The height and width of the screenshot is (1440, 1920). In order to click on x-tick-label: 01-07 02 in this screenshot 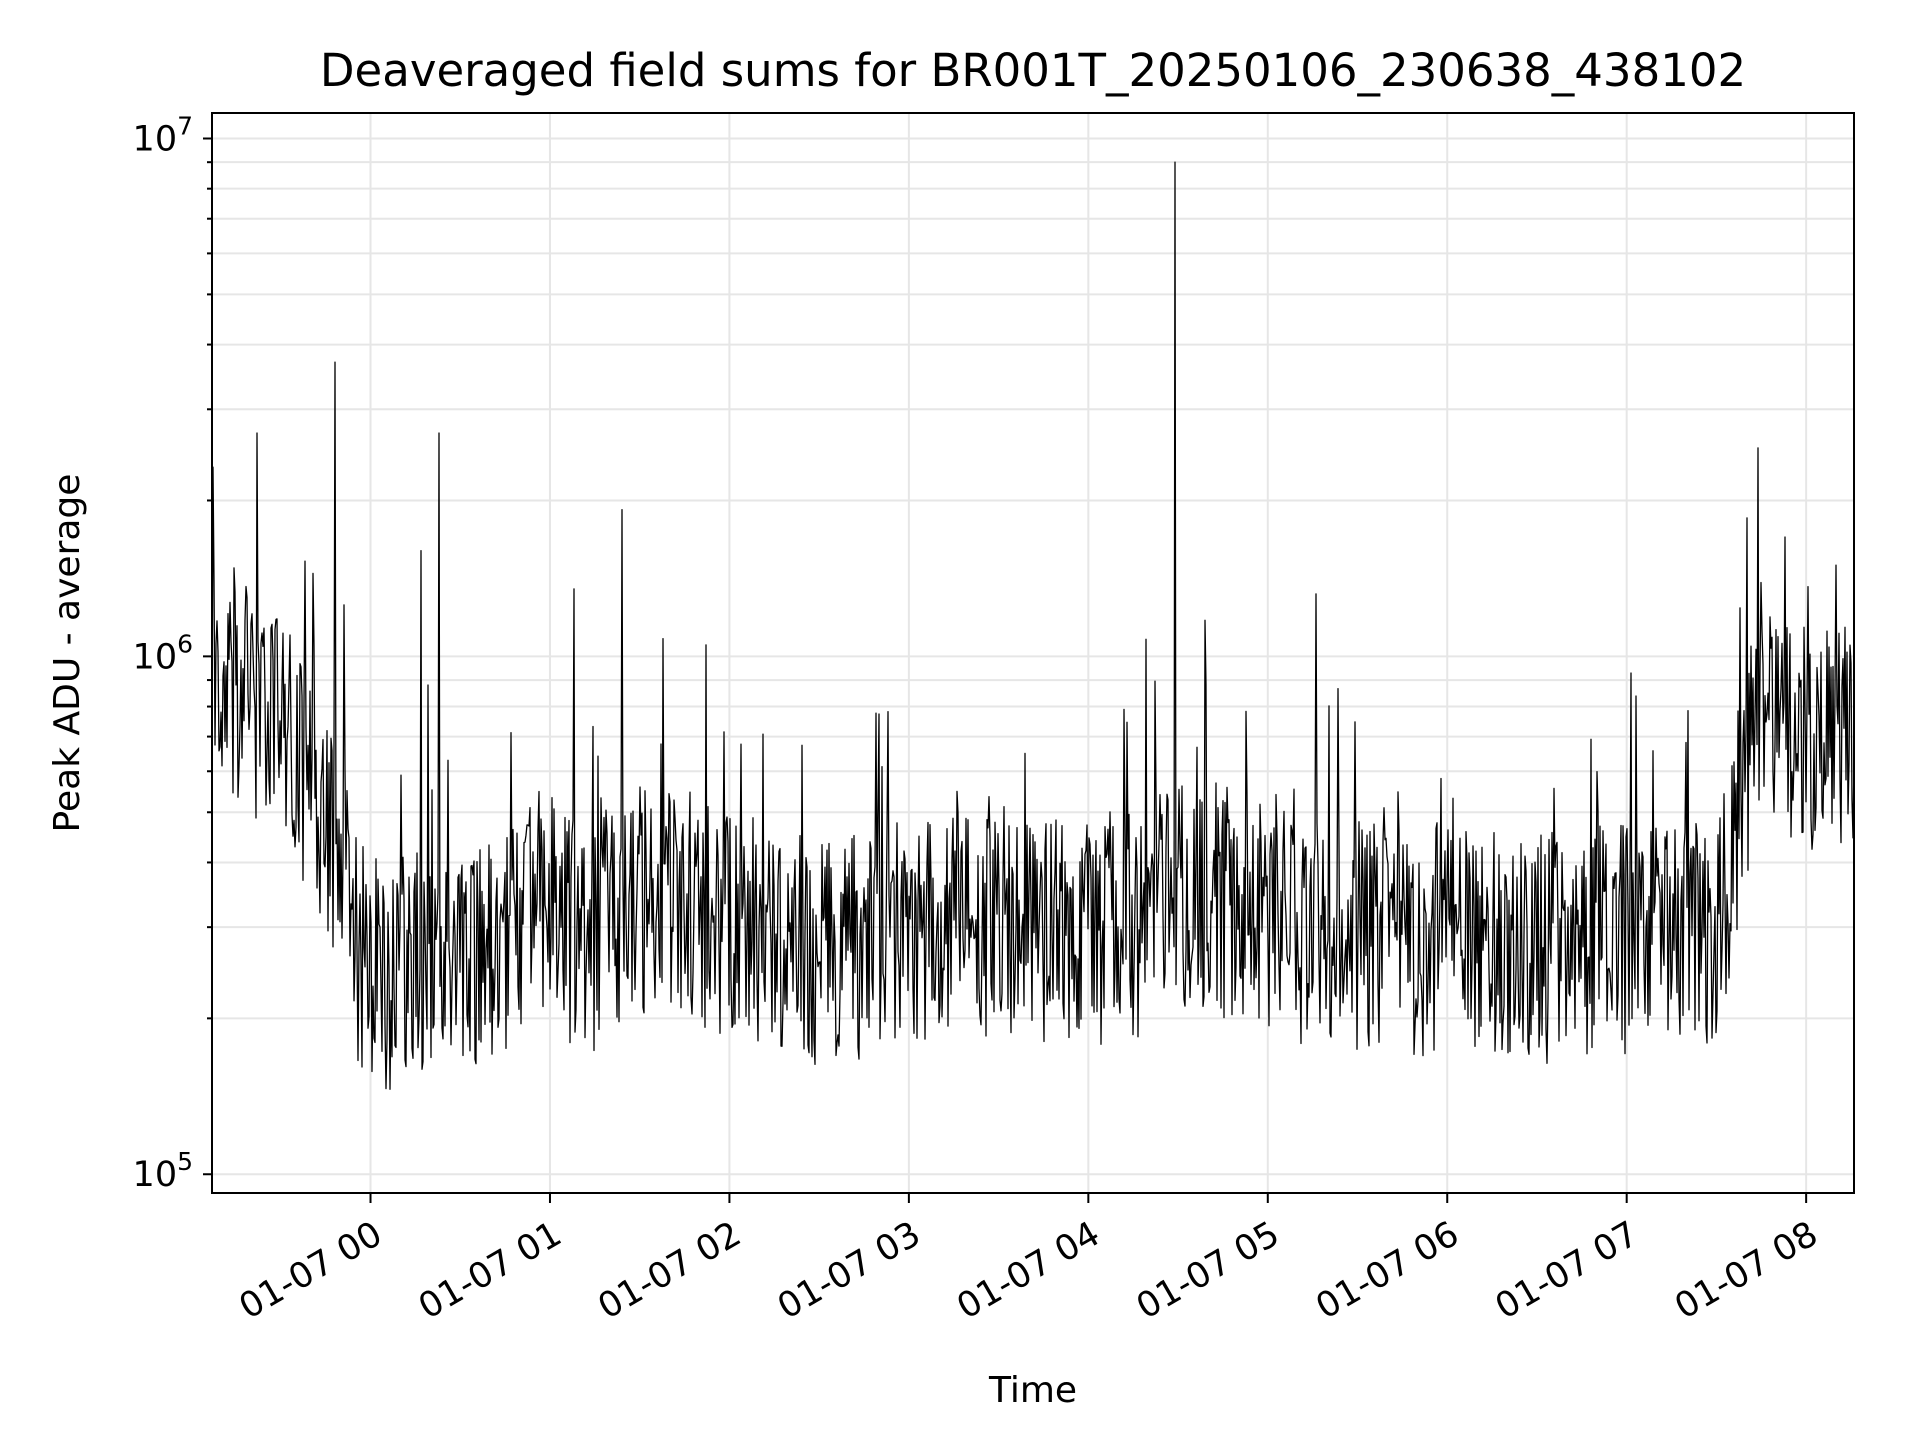, I will do `click(670, 1270)`.